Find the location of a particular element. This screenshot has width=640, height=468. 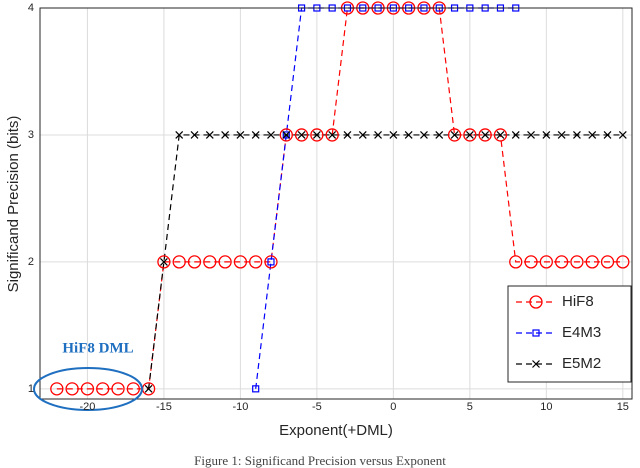

x-tick-label: -10 is located at coordinates (240, 407).